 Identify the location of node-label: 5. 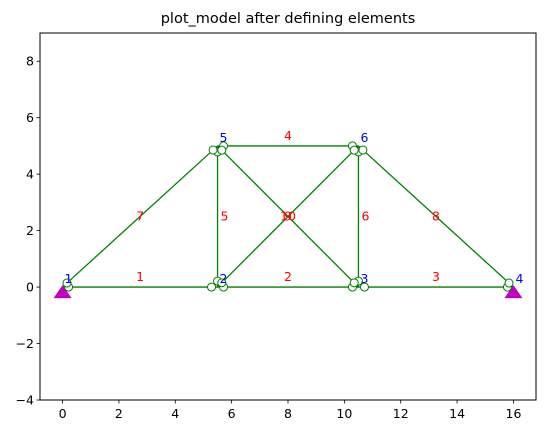
(224, 137).